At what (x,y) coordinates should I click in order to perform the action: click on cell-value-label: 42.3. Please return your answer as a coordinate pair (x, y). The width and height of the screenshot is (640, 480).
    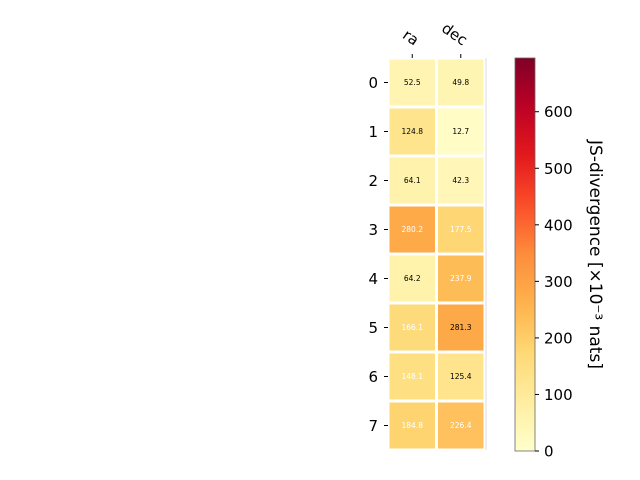
    Looking at the image, I should click on (460, 180).